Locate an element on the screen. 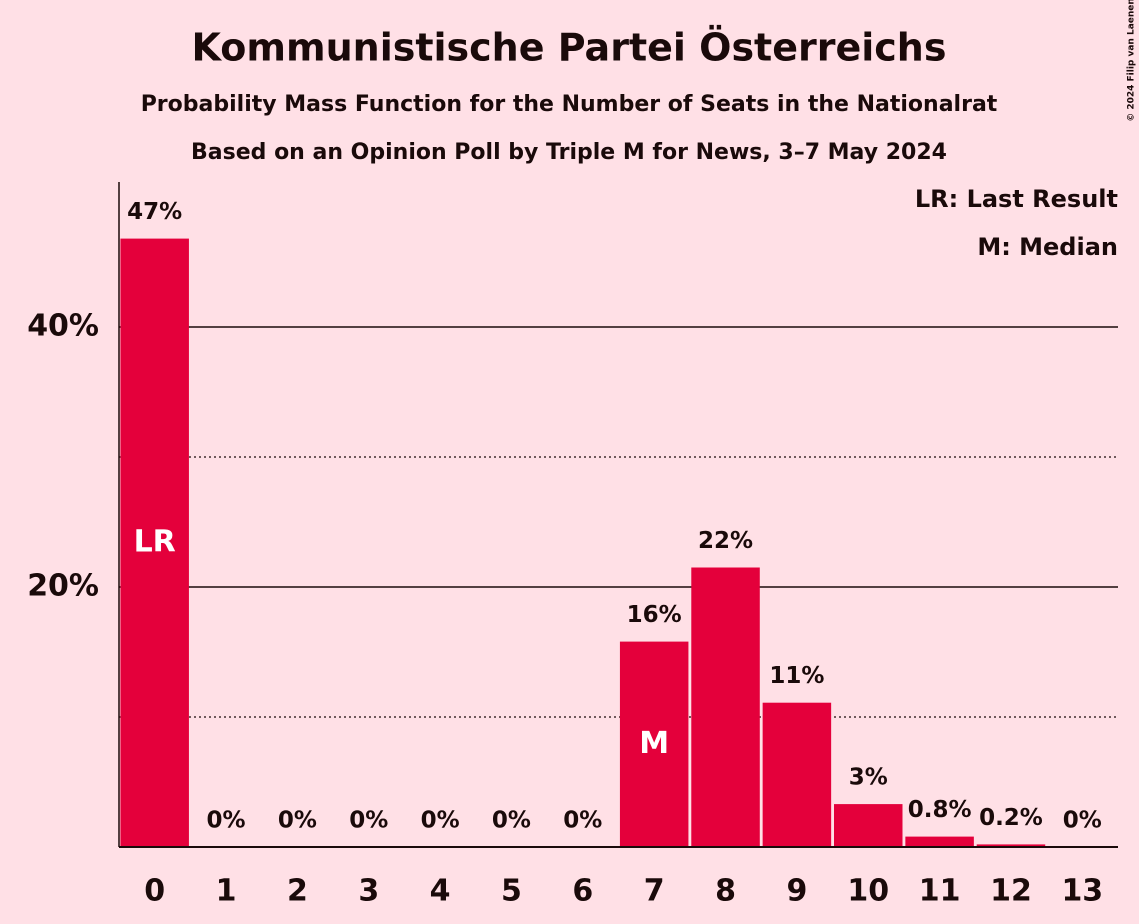  x-tick-label: 0 is located at coordinates (154, 891).